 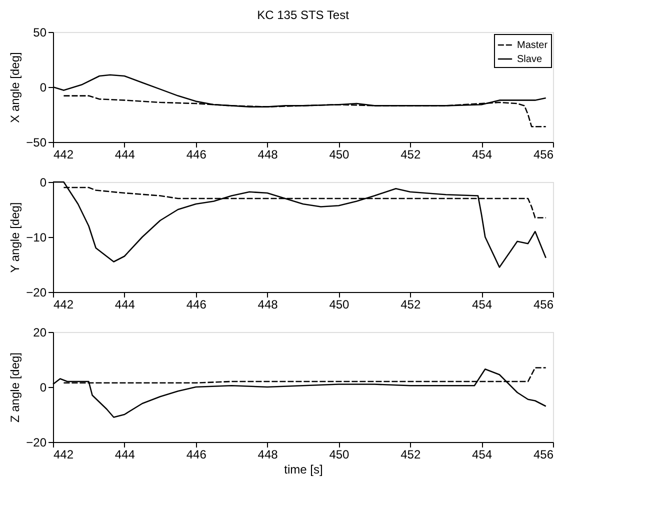 What do you see at coordinates (36, 237) in the screenshot?
I see `y-tick-label: −10` at bounding box center [36, 237].